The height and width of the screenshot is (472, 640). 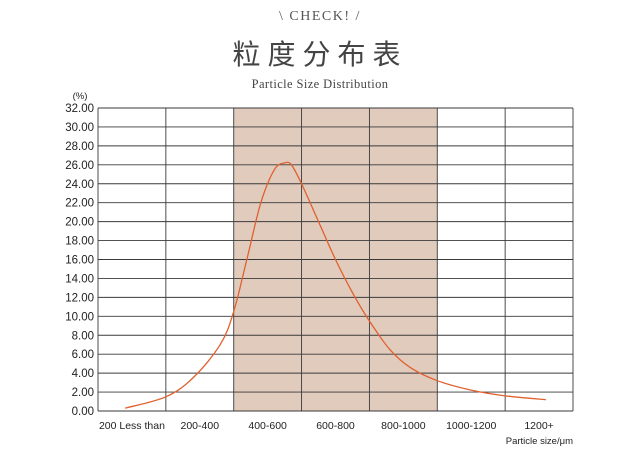 I want to click on y-tick-label: 8.00, so click(x=83, y=336).